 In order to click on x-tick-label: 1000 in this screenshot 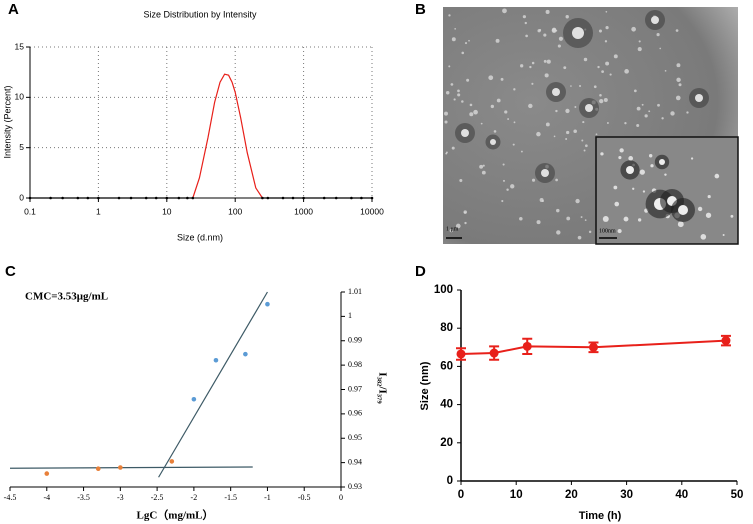, I will do `click(303, 211)`.